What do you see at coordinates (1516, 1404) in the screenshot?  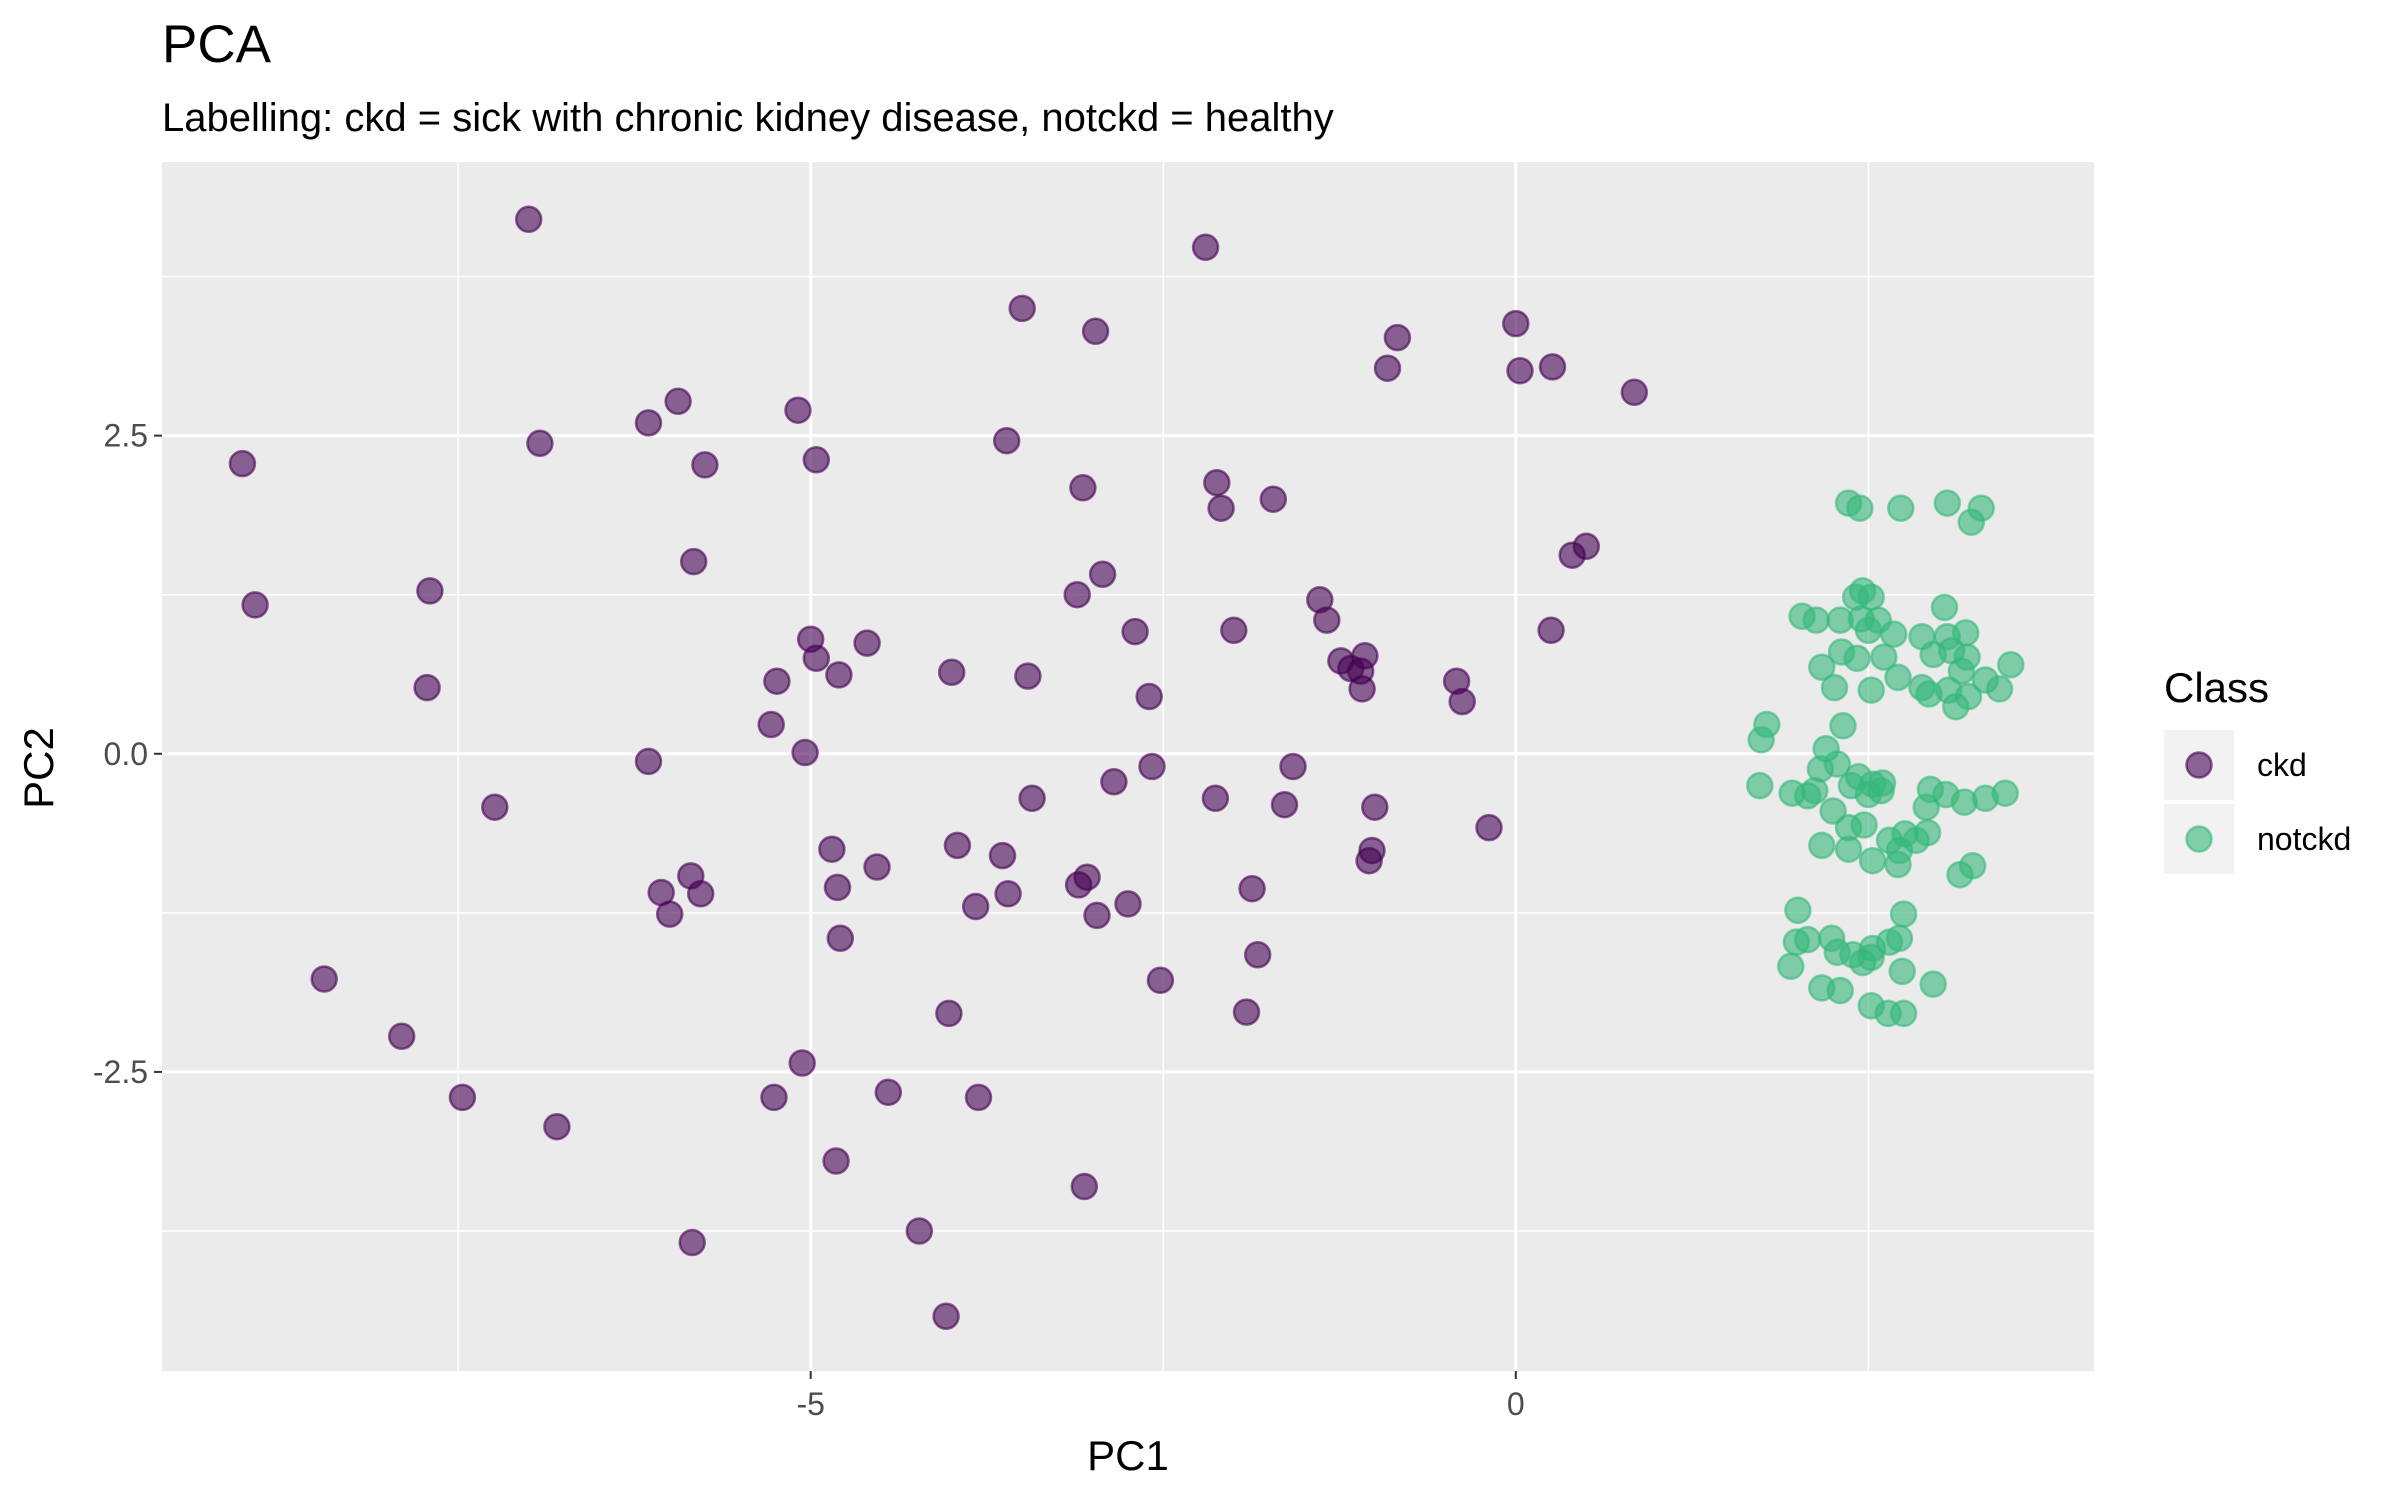 I see `x-tick-label: 0` at bounding box center [1516, 1404].